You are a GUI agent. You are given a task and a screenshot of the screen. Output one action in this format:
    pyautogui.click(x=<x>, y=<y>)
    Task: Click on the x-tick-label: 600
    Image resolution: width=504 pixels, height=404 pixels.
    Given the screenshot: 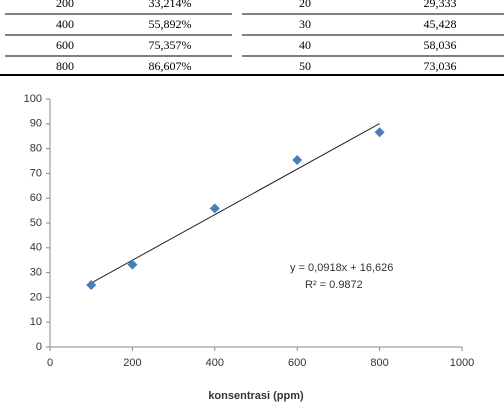 What is the action you would take?
    pyautogui.click(x=297, y=363)
    